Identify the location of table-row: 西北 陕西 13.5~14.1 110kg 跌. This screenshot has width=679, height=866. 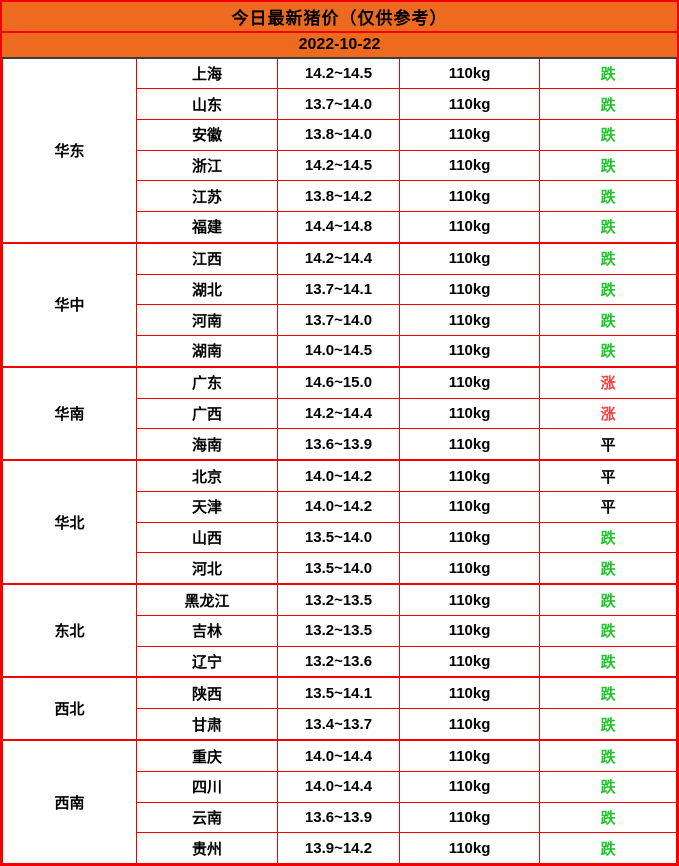
(339, 708).